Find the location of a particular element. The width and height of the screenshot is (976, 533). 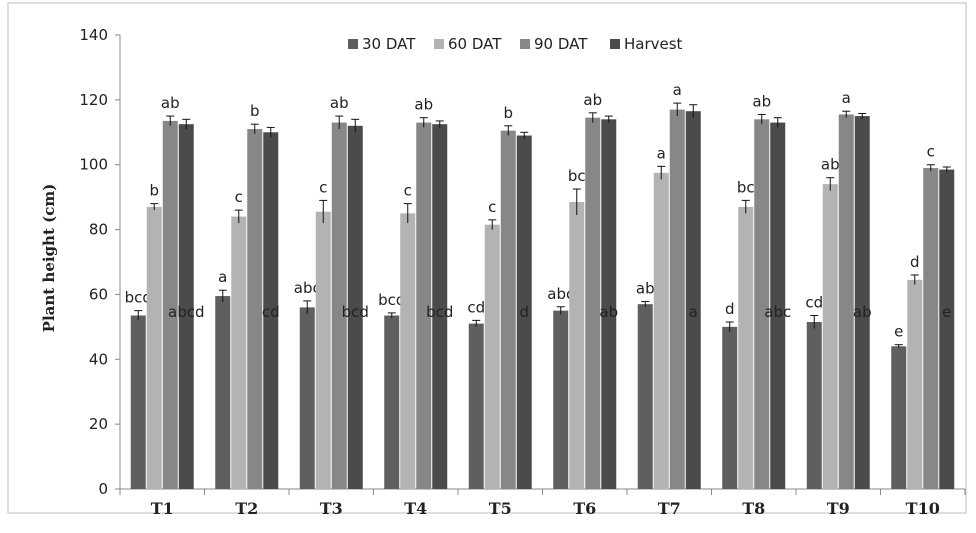

y-tick-label: 80 is located at coordinates (98, 230).